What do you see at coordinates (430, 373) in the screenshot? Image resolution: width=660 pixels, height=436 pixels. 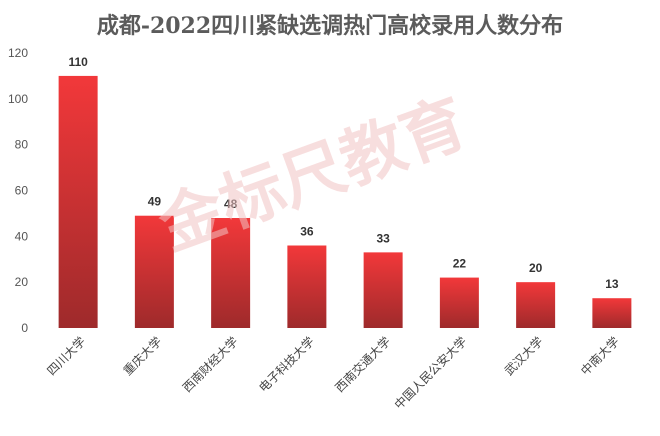 I see `x-category-label: 中国人民公安大学` at bounding box center [430, 373].